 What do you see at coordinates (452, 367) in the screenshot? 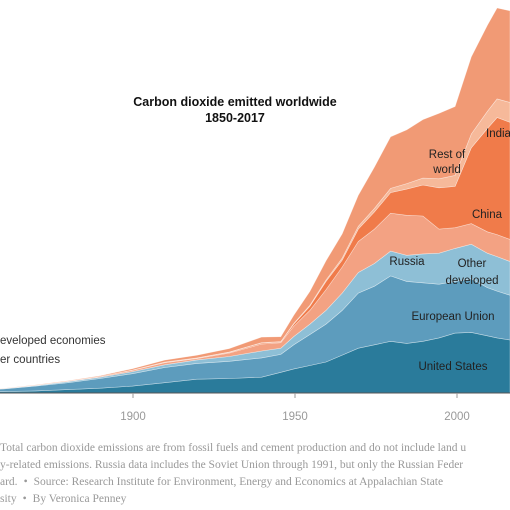
I see `label-united-states: United States` at bounding box center [452, 367].